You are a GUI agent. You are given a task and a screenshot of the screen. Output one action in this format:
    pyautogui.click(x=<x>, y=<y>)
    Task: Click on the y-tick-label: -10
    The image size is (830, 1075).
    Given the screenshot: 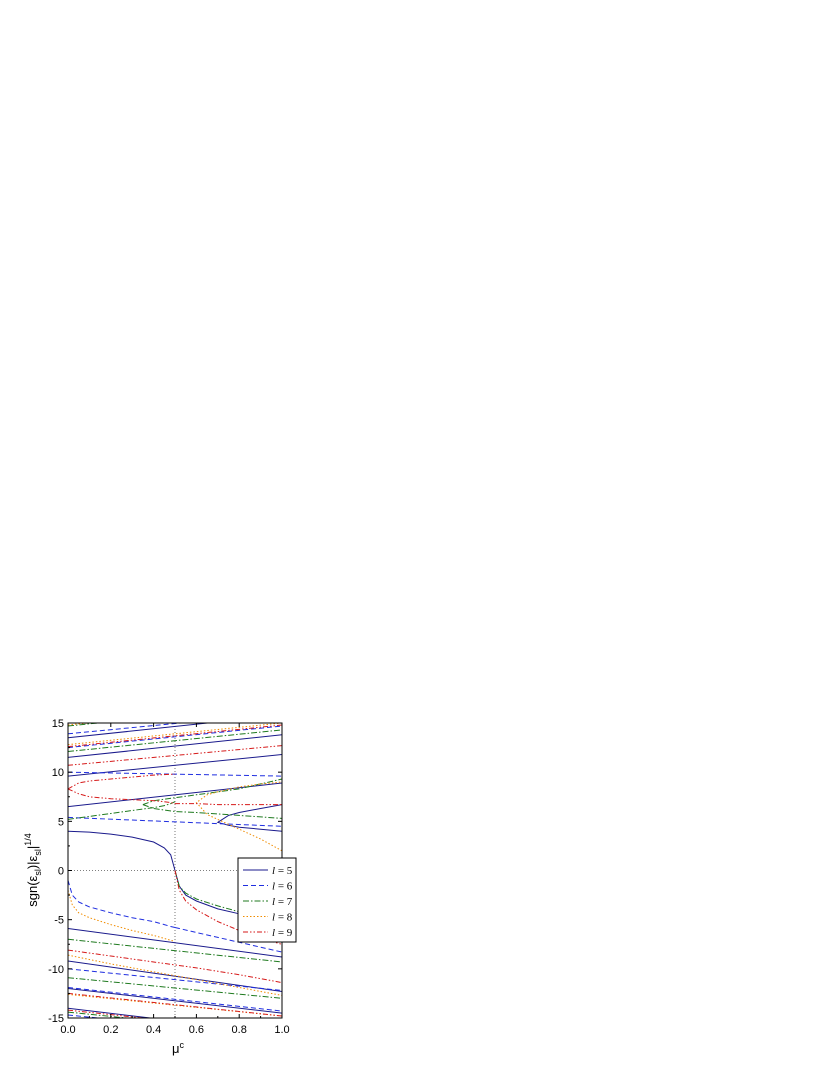 What is the action you would take?
    pyautogui.click(x=56, y=970)
    